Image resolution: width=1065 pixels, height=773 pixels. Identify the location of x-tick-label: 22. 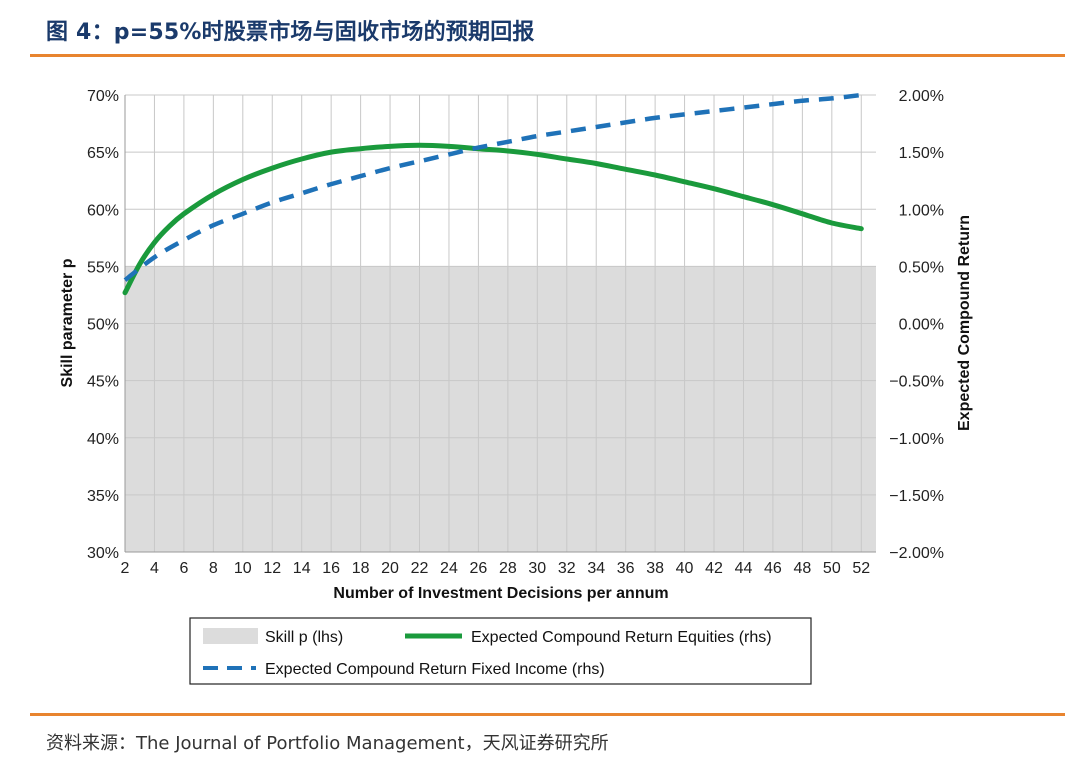
(420, 568).